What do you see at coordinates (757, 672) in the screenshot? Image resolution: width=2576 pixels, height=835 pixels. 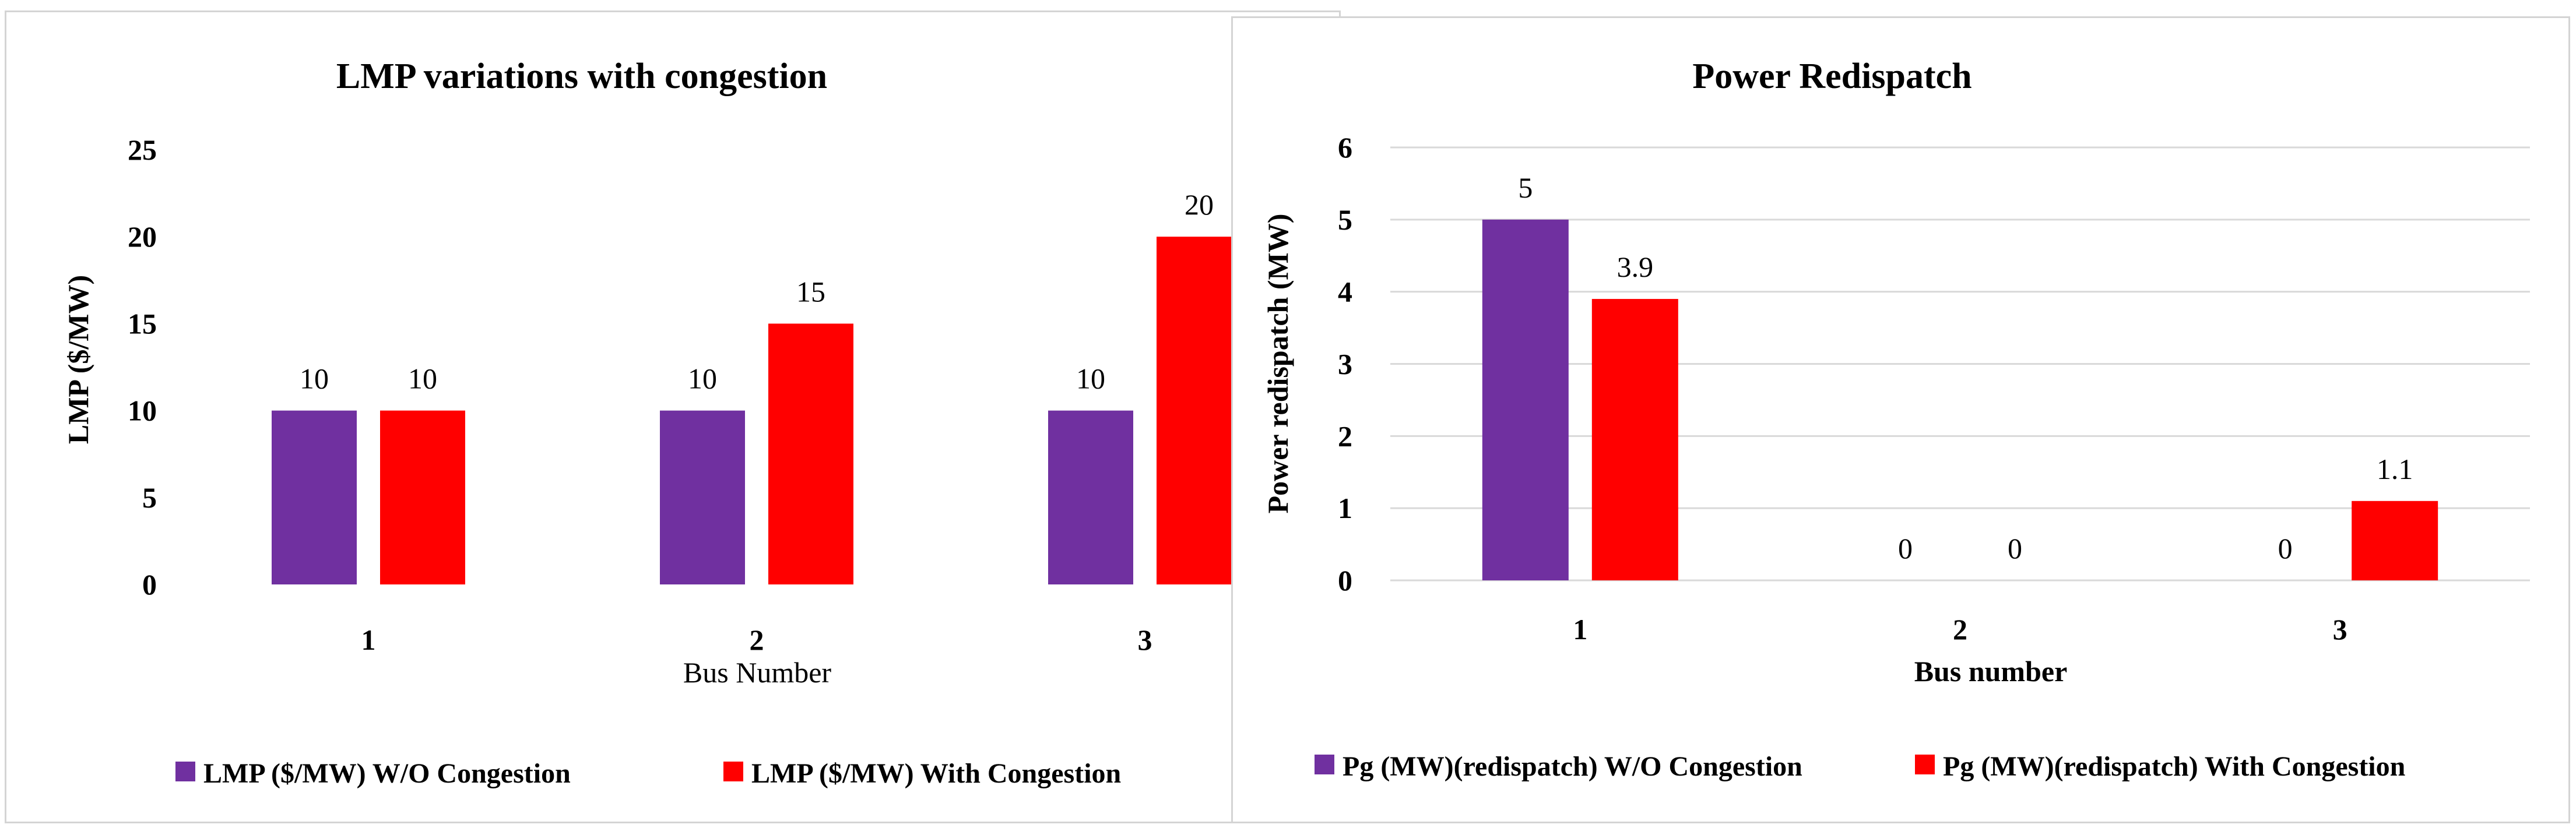 I see `x-axis-label: Bus Number` at bounding box center [757, 672].